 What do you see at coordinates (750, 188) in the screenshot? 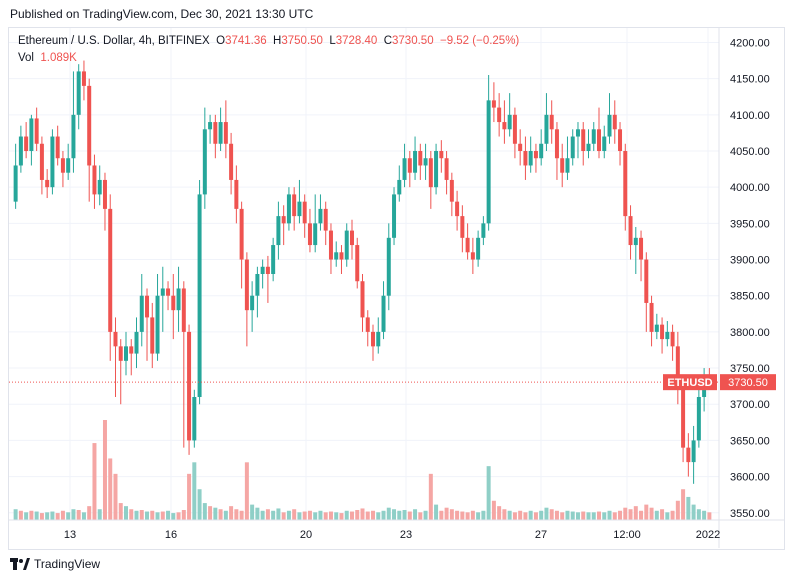
I see `y-tick-label: 4000.00` at bounding box center [750, 188].